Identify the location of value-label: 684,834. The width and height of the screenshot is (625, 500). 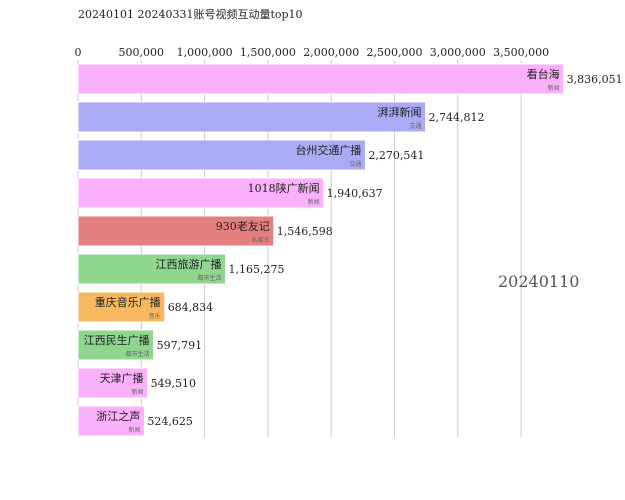
(191, 307).